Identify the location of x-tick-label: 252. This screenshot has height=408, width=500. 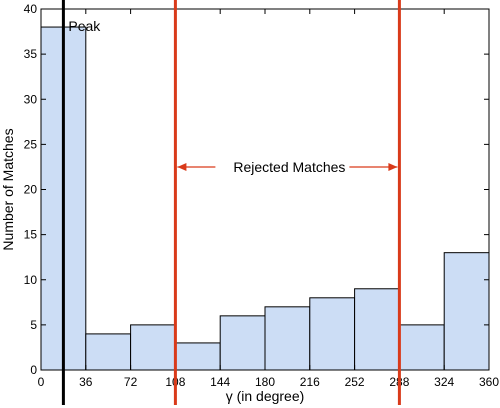
(355, 382).